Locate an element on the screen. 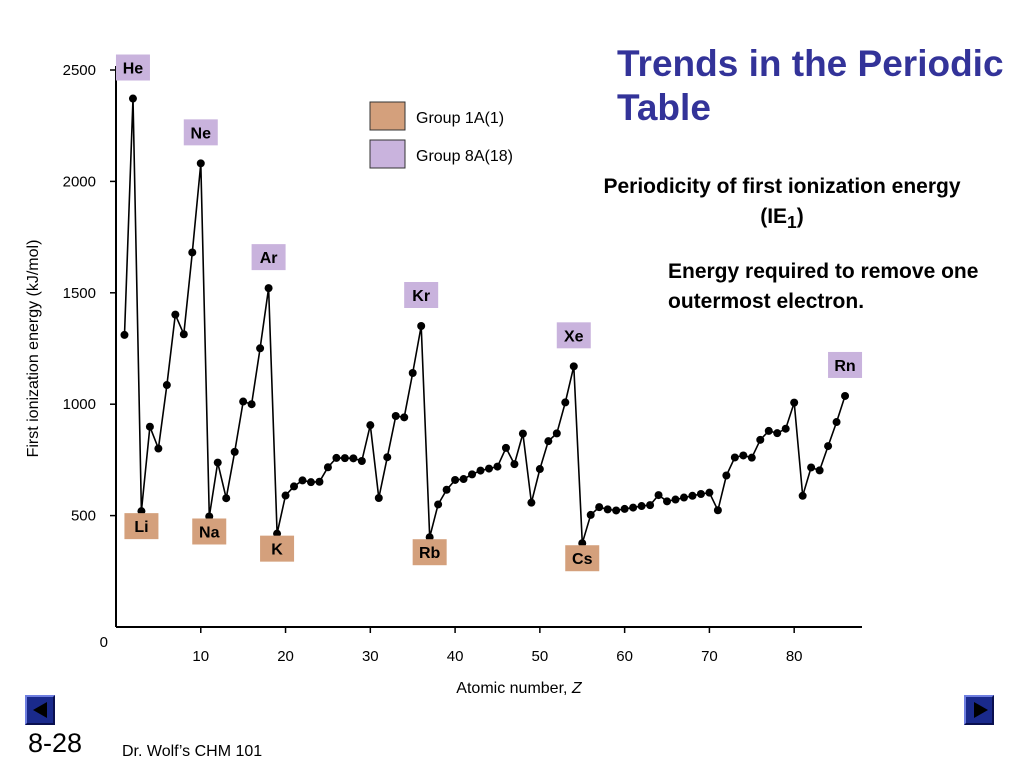  triangle-right-icon is located at coordinates (981, 710).